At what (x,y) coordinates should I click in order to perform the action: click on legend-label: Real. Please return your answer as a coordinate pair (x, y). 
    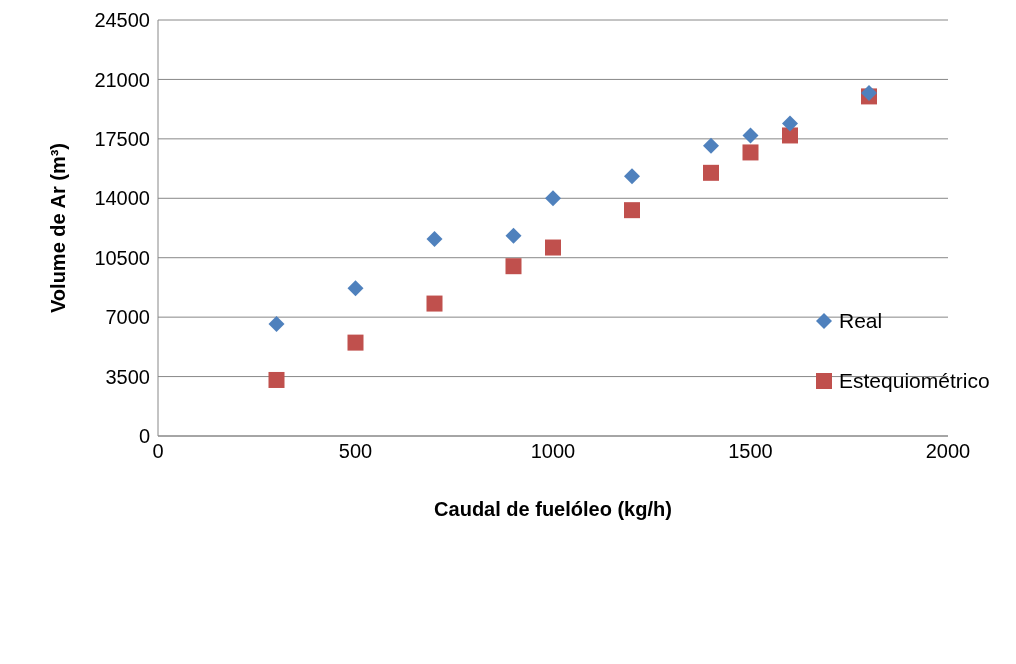
    Looking at the image, I should click on (861, 321).